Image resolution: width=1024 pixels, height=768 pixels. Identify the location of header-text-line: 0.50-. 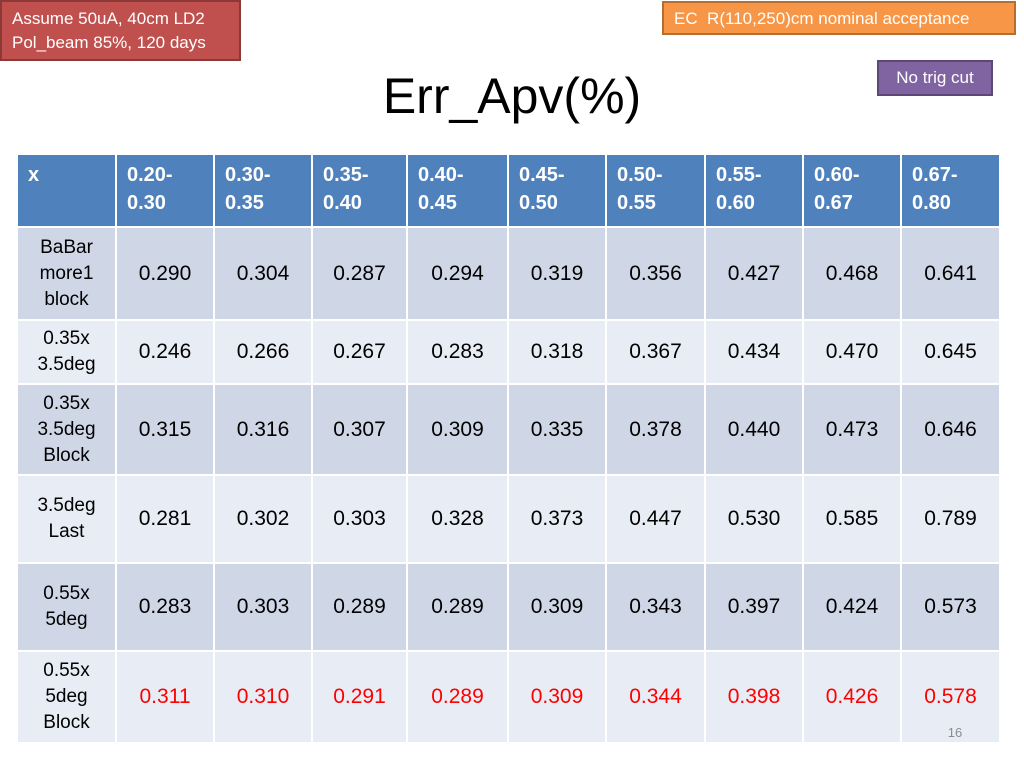
(640, 175).